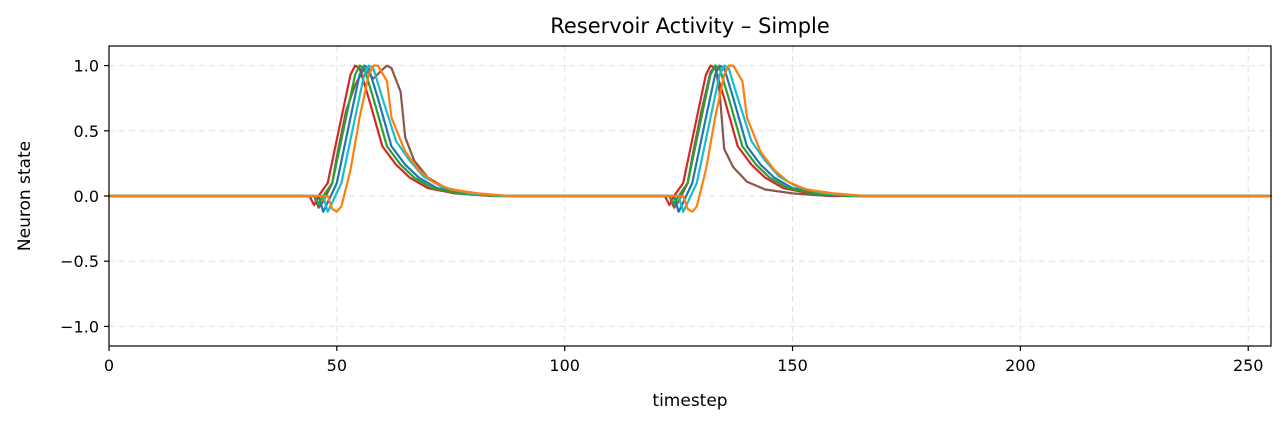 The height and width of the screenshot is (424, 1286). Describe the element at coordinates (86, 196) in the screenshot. I see `y-tick-label: 0.0` at that location.